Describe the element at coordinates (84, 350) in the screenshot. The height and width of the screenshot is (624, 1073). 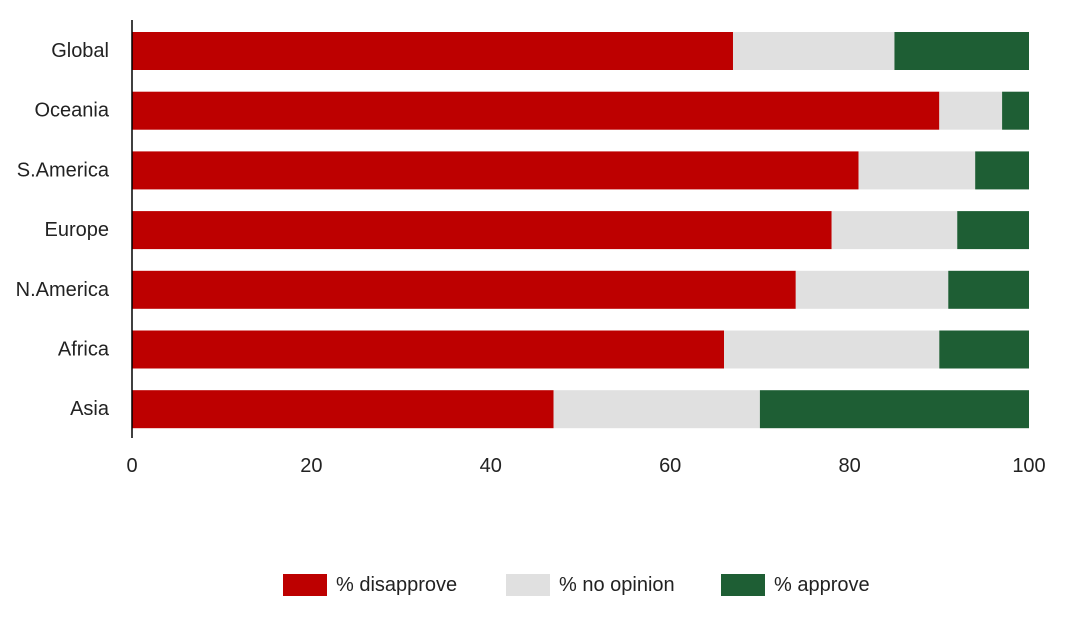
I see `y-tick-label: Africa` at that location.